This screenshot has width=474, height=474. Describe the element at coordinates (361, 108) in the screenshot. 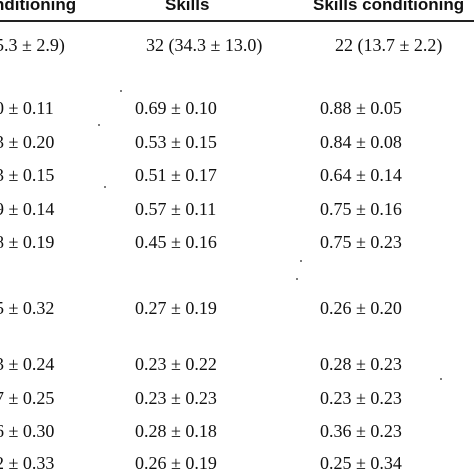

I see `table-cell: 0.88 ± 0.05` at that location.